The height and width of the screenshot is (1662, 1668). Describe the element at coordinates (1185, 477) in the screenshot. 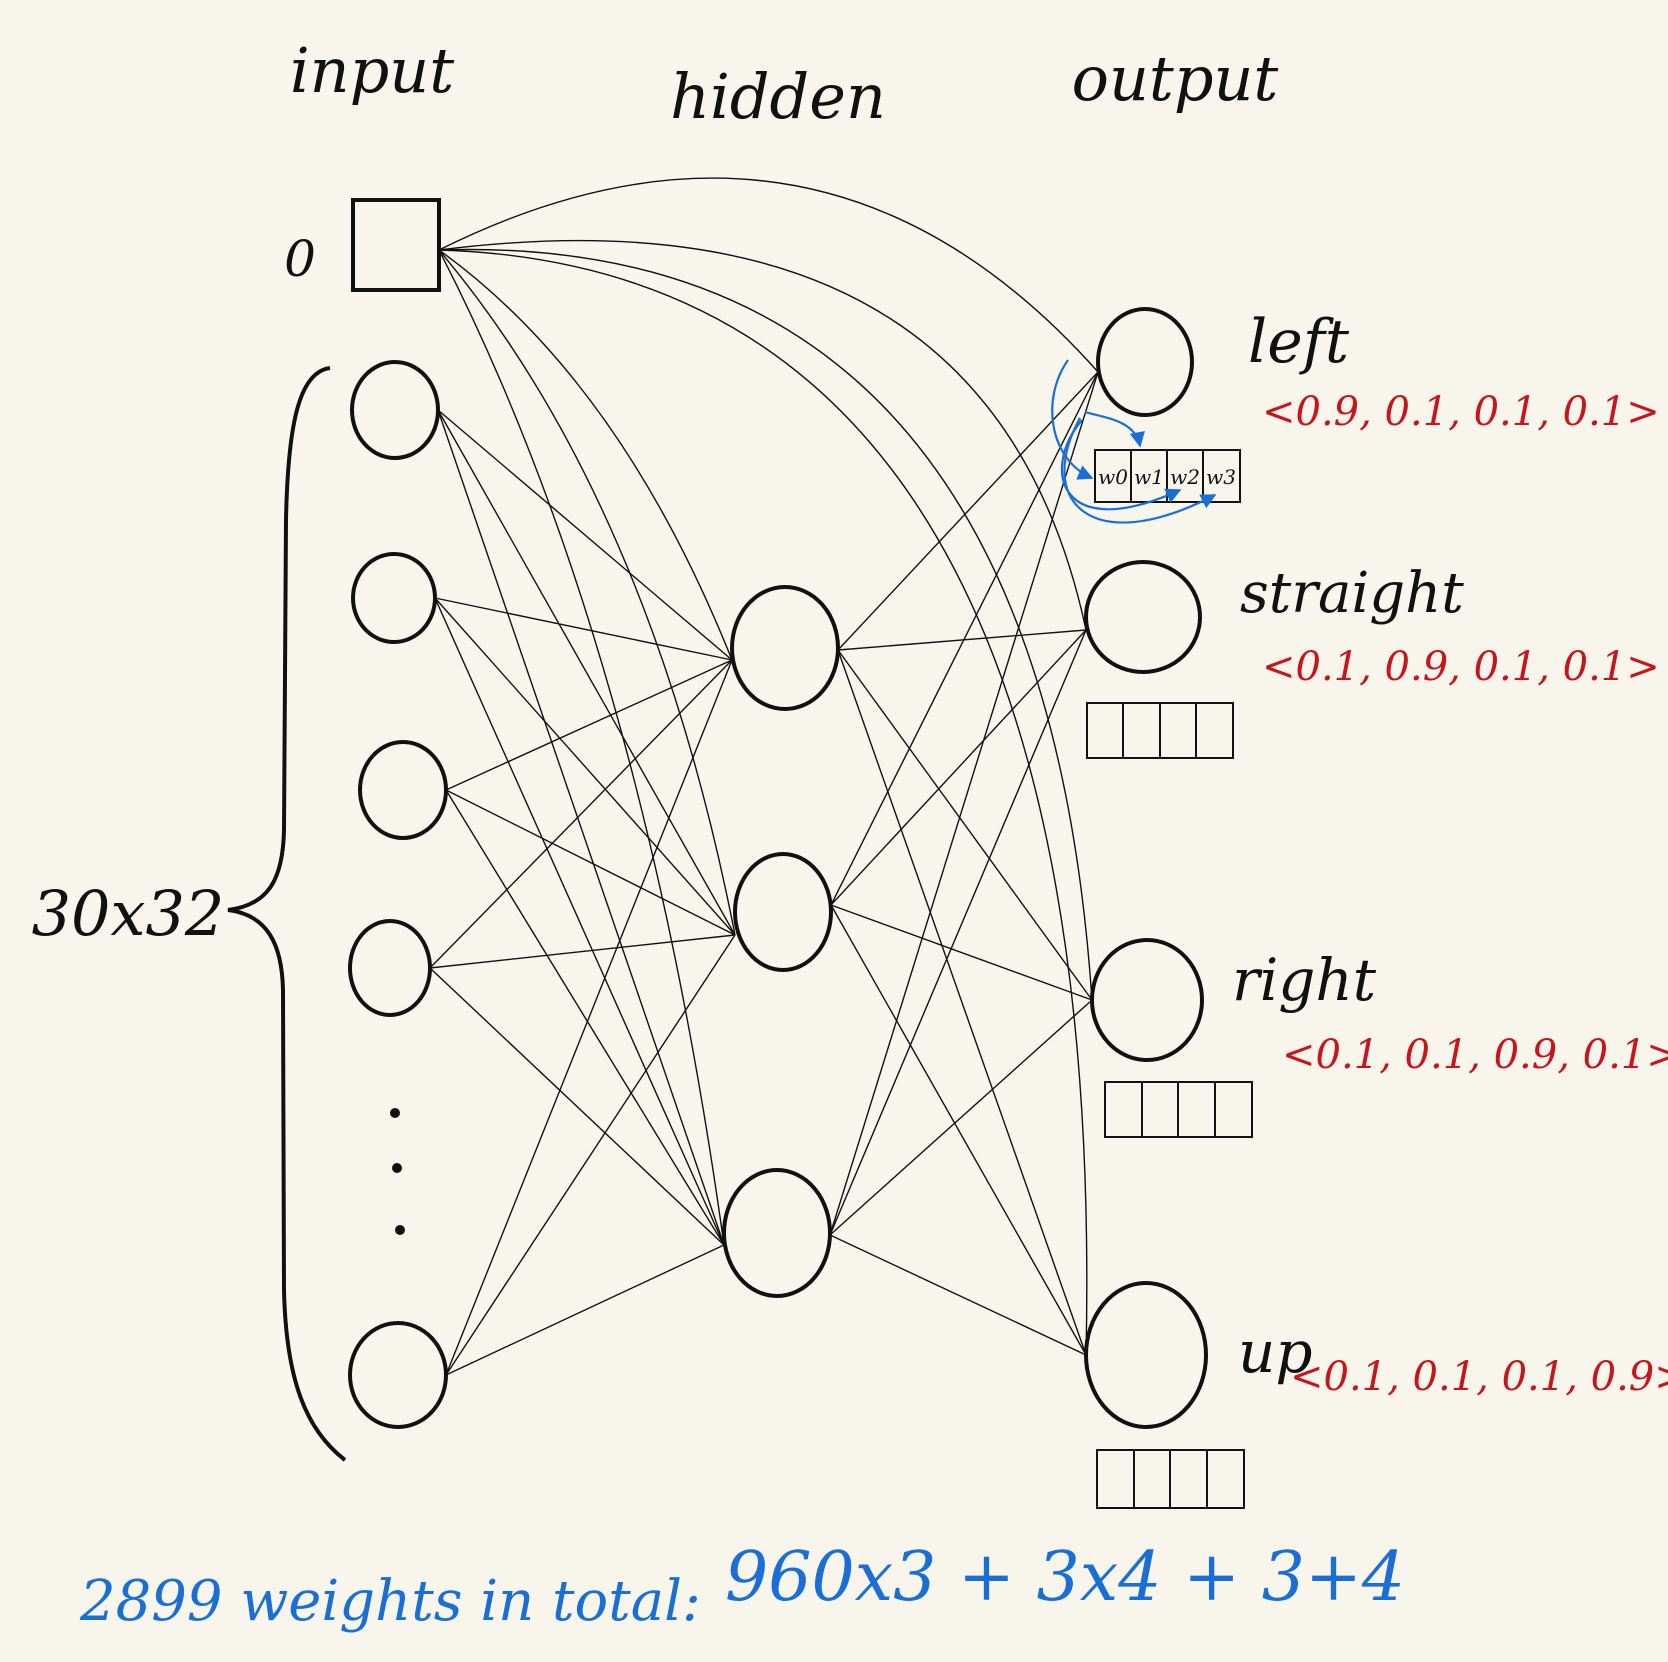

I see `weight-cell-w2: w2` at that location.